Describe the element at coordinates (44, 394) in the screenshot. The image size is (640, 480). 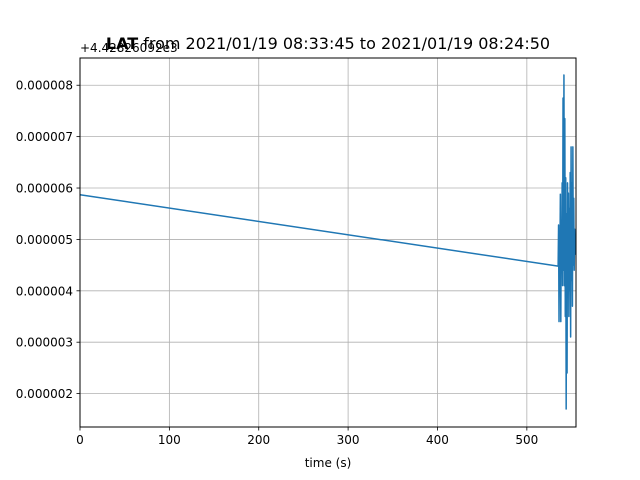
I see `y-tick-label: 0.000002` at that location.